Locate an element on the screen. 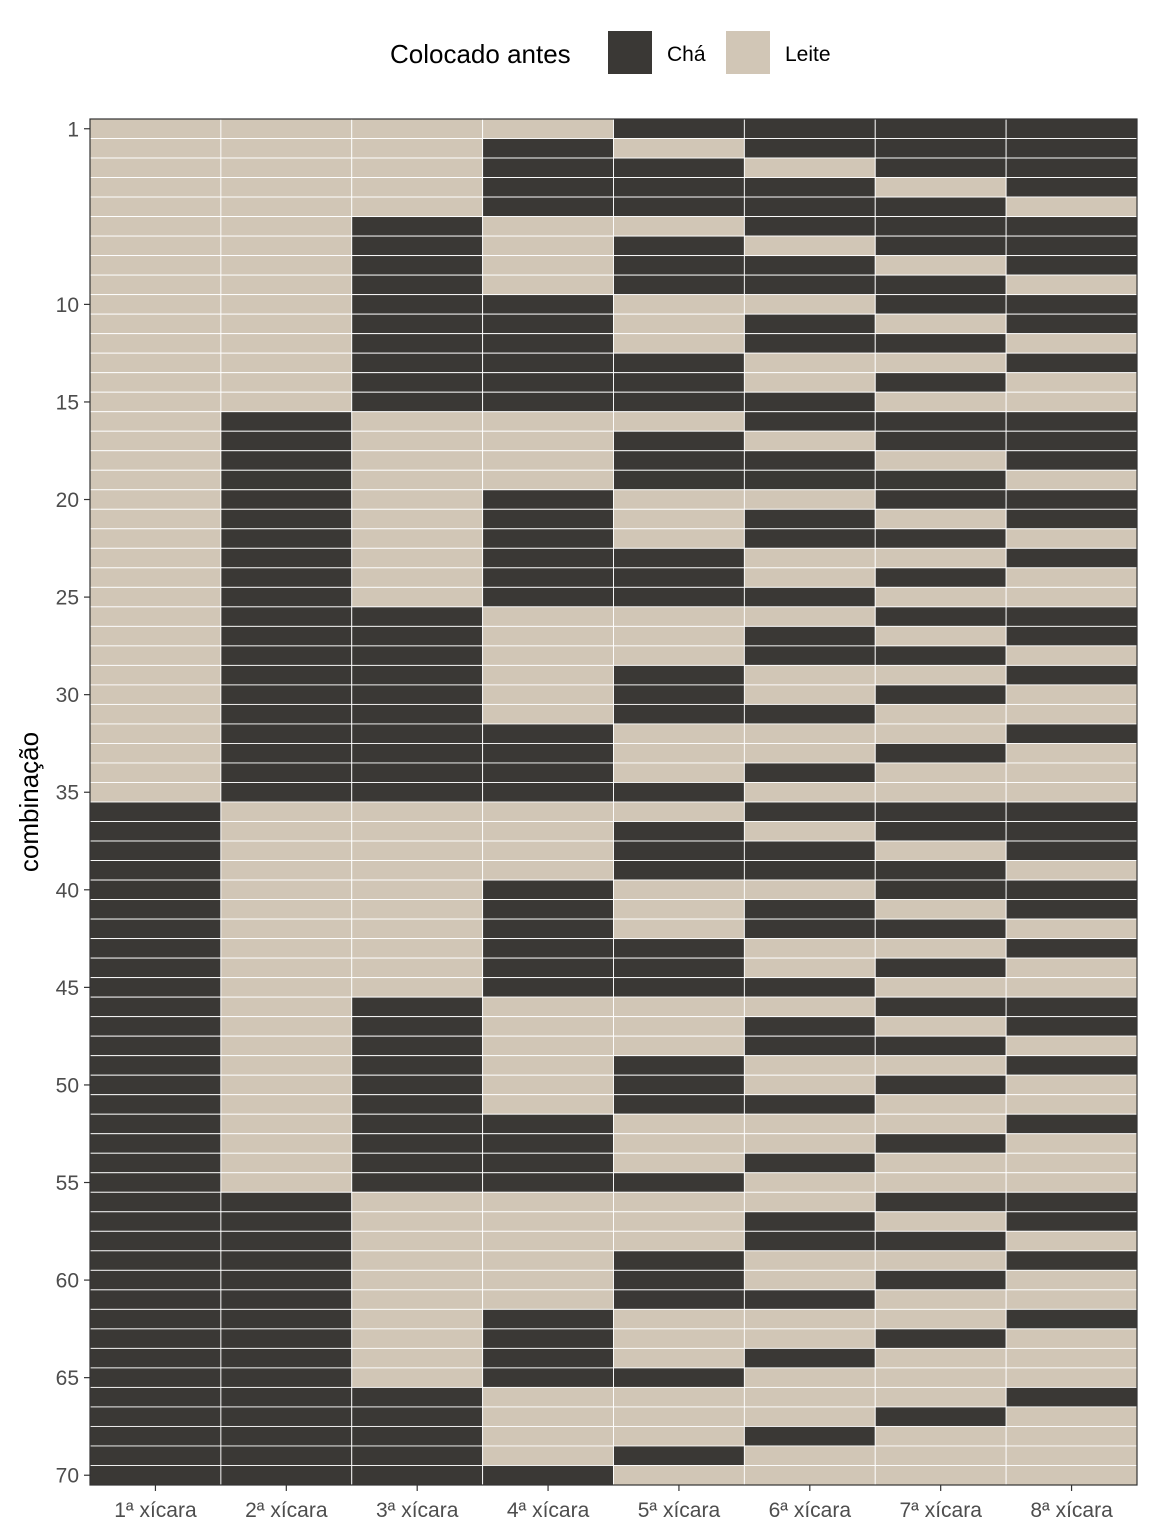 The height and width of the screenshot is (1536, 1152). y-tick-label: 1 is located at coordinates (73, 129).